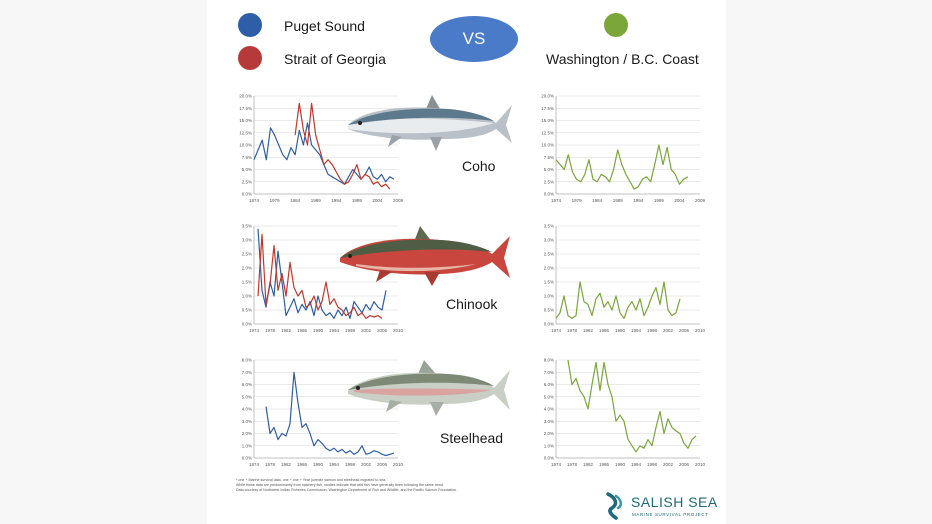  Describe the element at coordinates (472, 438) in the screenshot. I see `fish-label-steelhead: Steelhead` at that location.